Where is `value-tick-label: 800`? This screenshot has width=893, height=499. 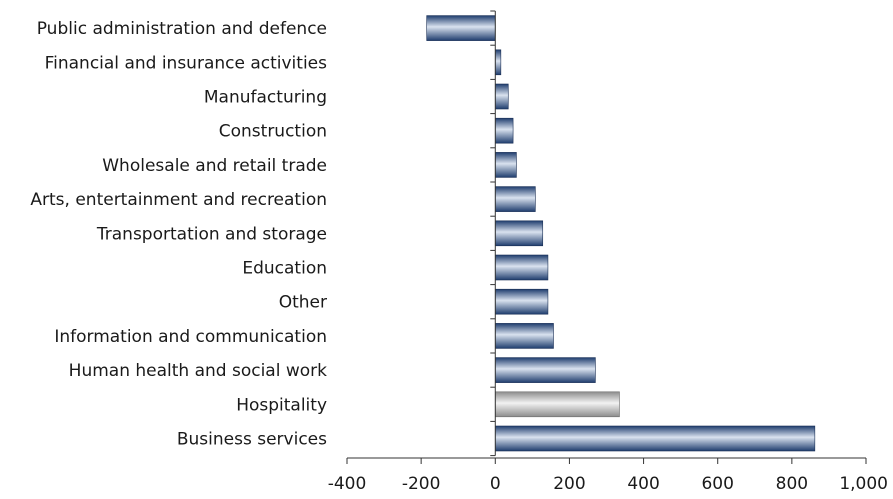
value-tick-label: 800 is located at coordinates (792, 484).